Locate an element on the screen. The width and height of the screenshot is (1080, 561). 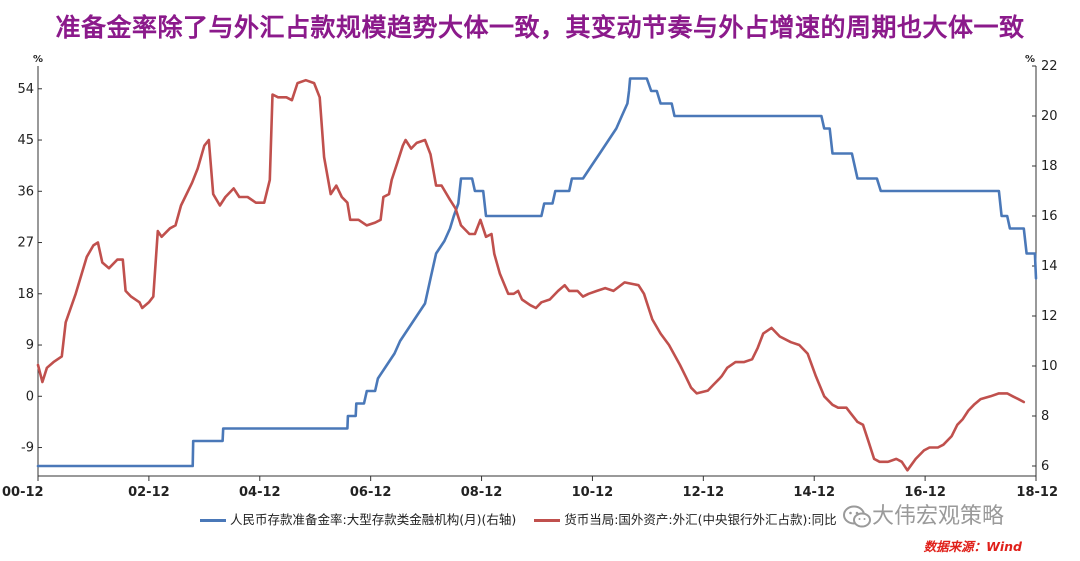
left-tick-label: 54 is located at coordinates (25, 89).